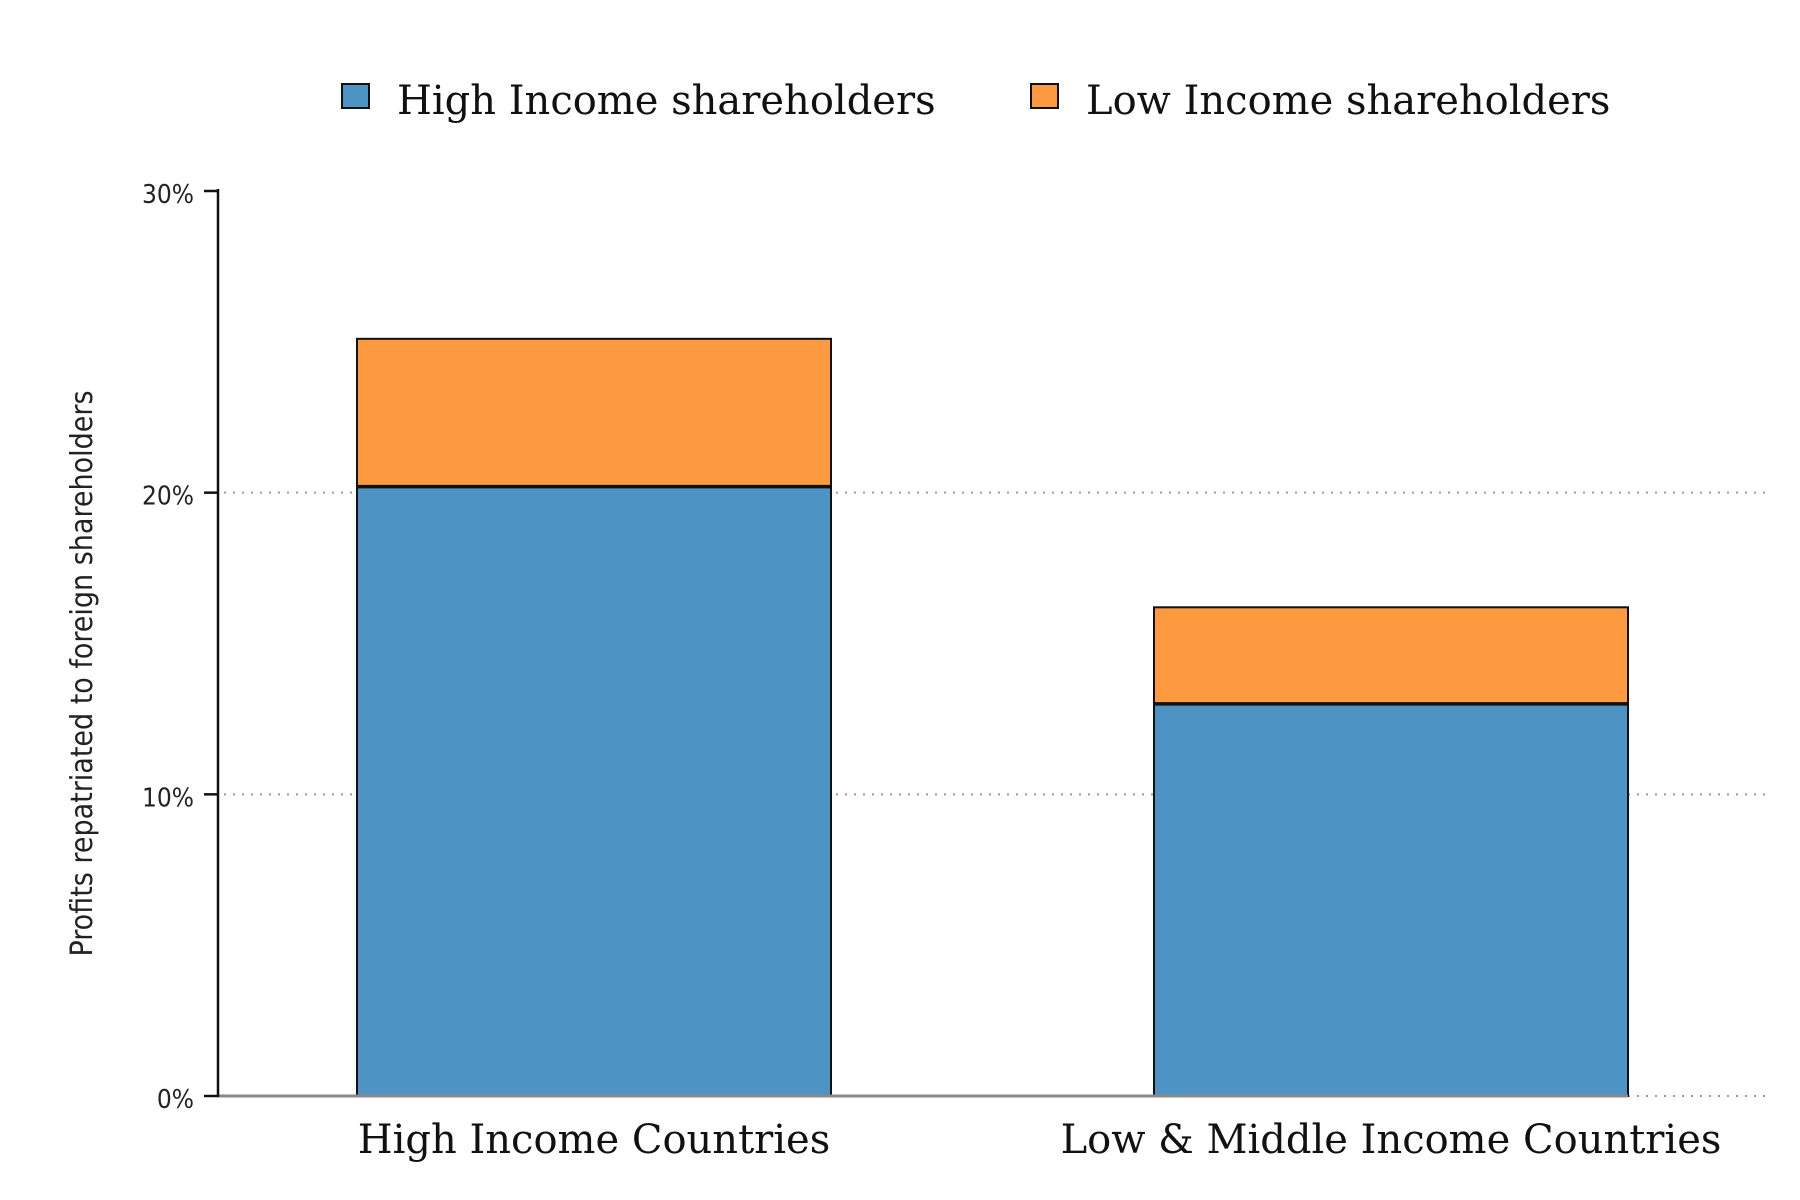 This screenshot has height=1200, width=1800. What do you see at coordinates (594, 1140) in the screenshot?
I see `category-label: High Income Countries` at bounding box center [594, 1140].